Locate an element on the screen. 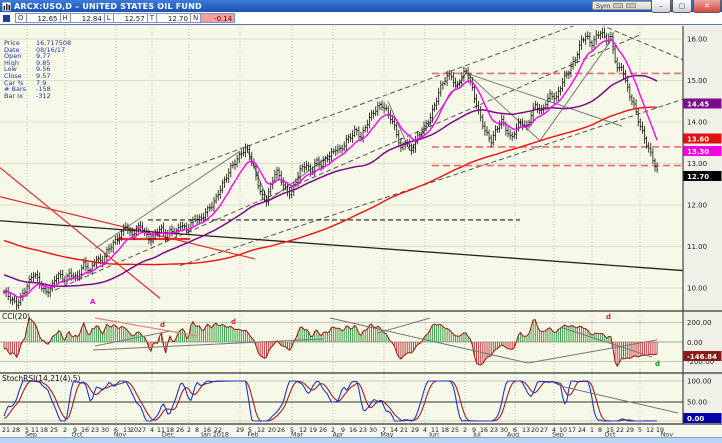 The width and height of the screenshot is (722, 443). svg-text: 11.00 is located at coordinates (697, 247).